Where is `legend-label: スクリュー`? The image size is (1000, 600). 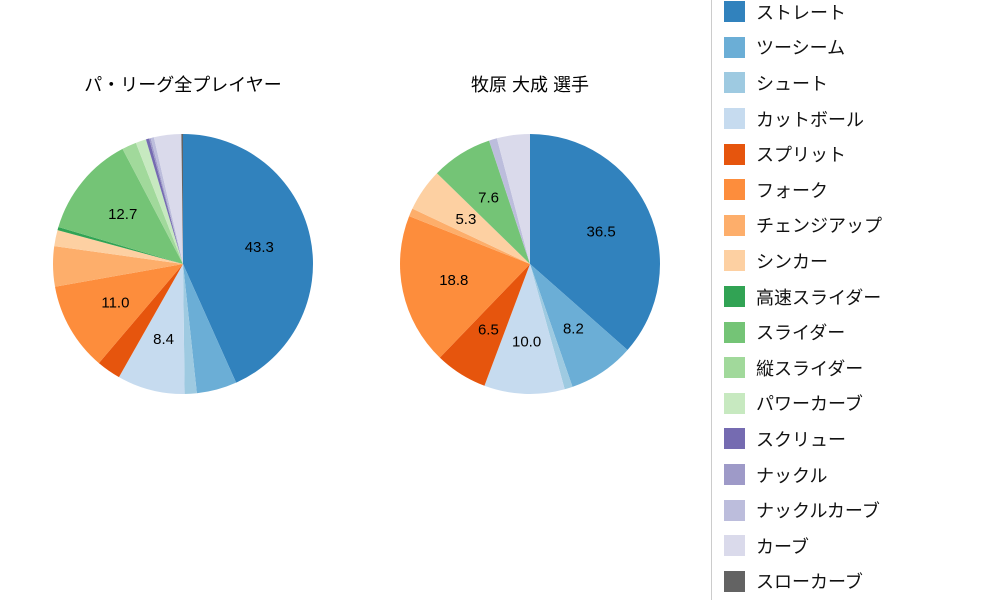 legend-label: スクリュー is located at coordinates (801, 439).